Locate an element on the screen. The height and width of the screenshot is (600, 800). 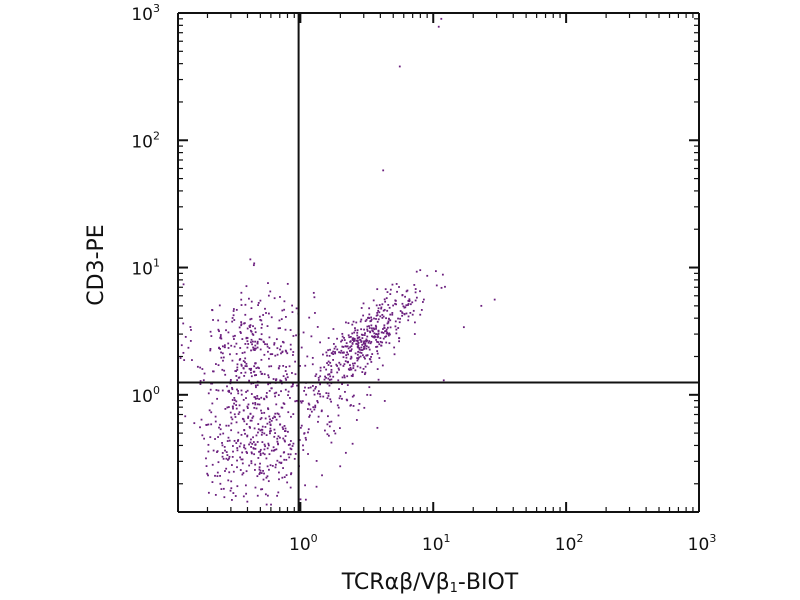
x-axis-title: TCRαβ/Vβ1-BIOT is located at coordinates (430, 583).